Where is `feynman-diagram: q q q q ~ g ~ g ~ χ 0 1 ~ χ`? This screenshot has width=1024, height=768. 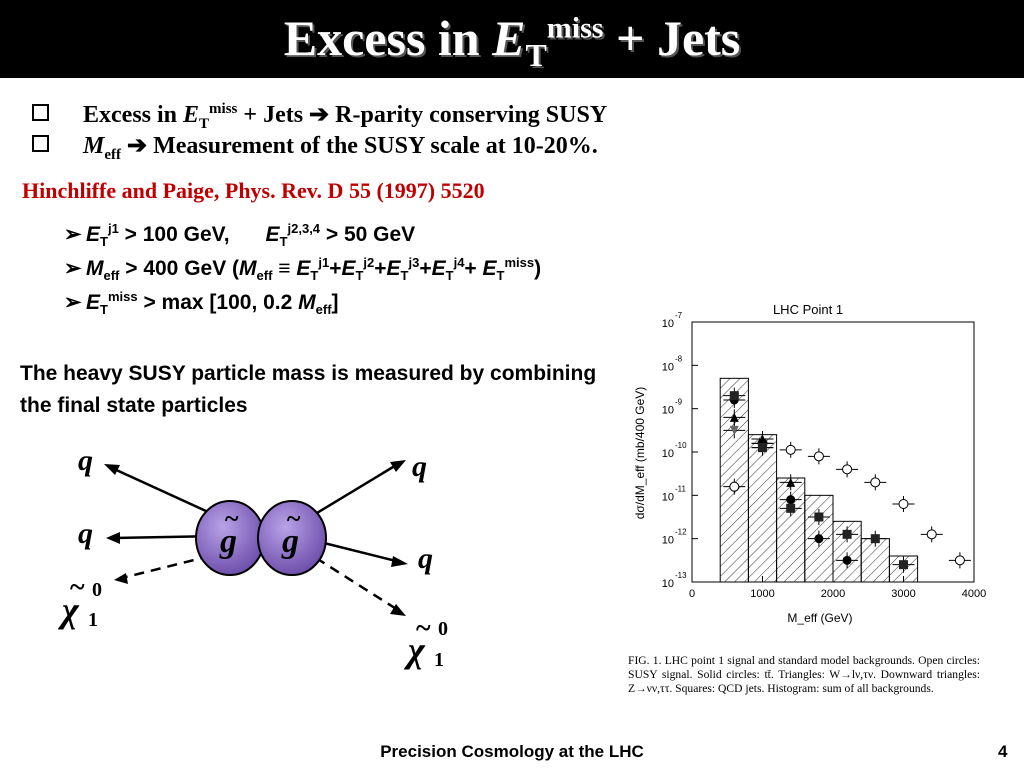
feynman-diagram: q q q q ~ g ~ g ~ χ 0 1 ~ χ is located at coordinates (252, 557).